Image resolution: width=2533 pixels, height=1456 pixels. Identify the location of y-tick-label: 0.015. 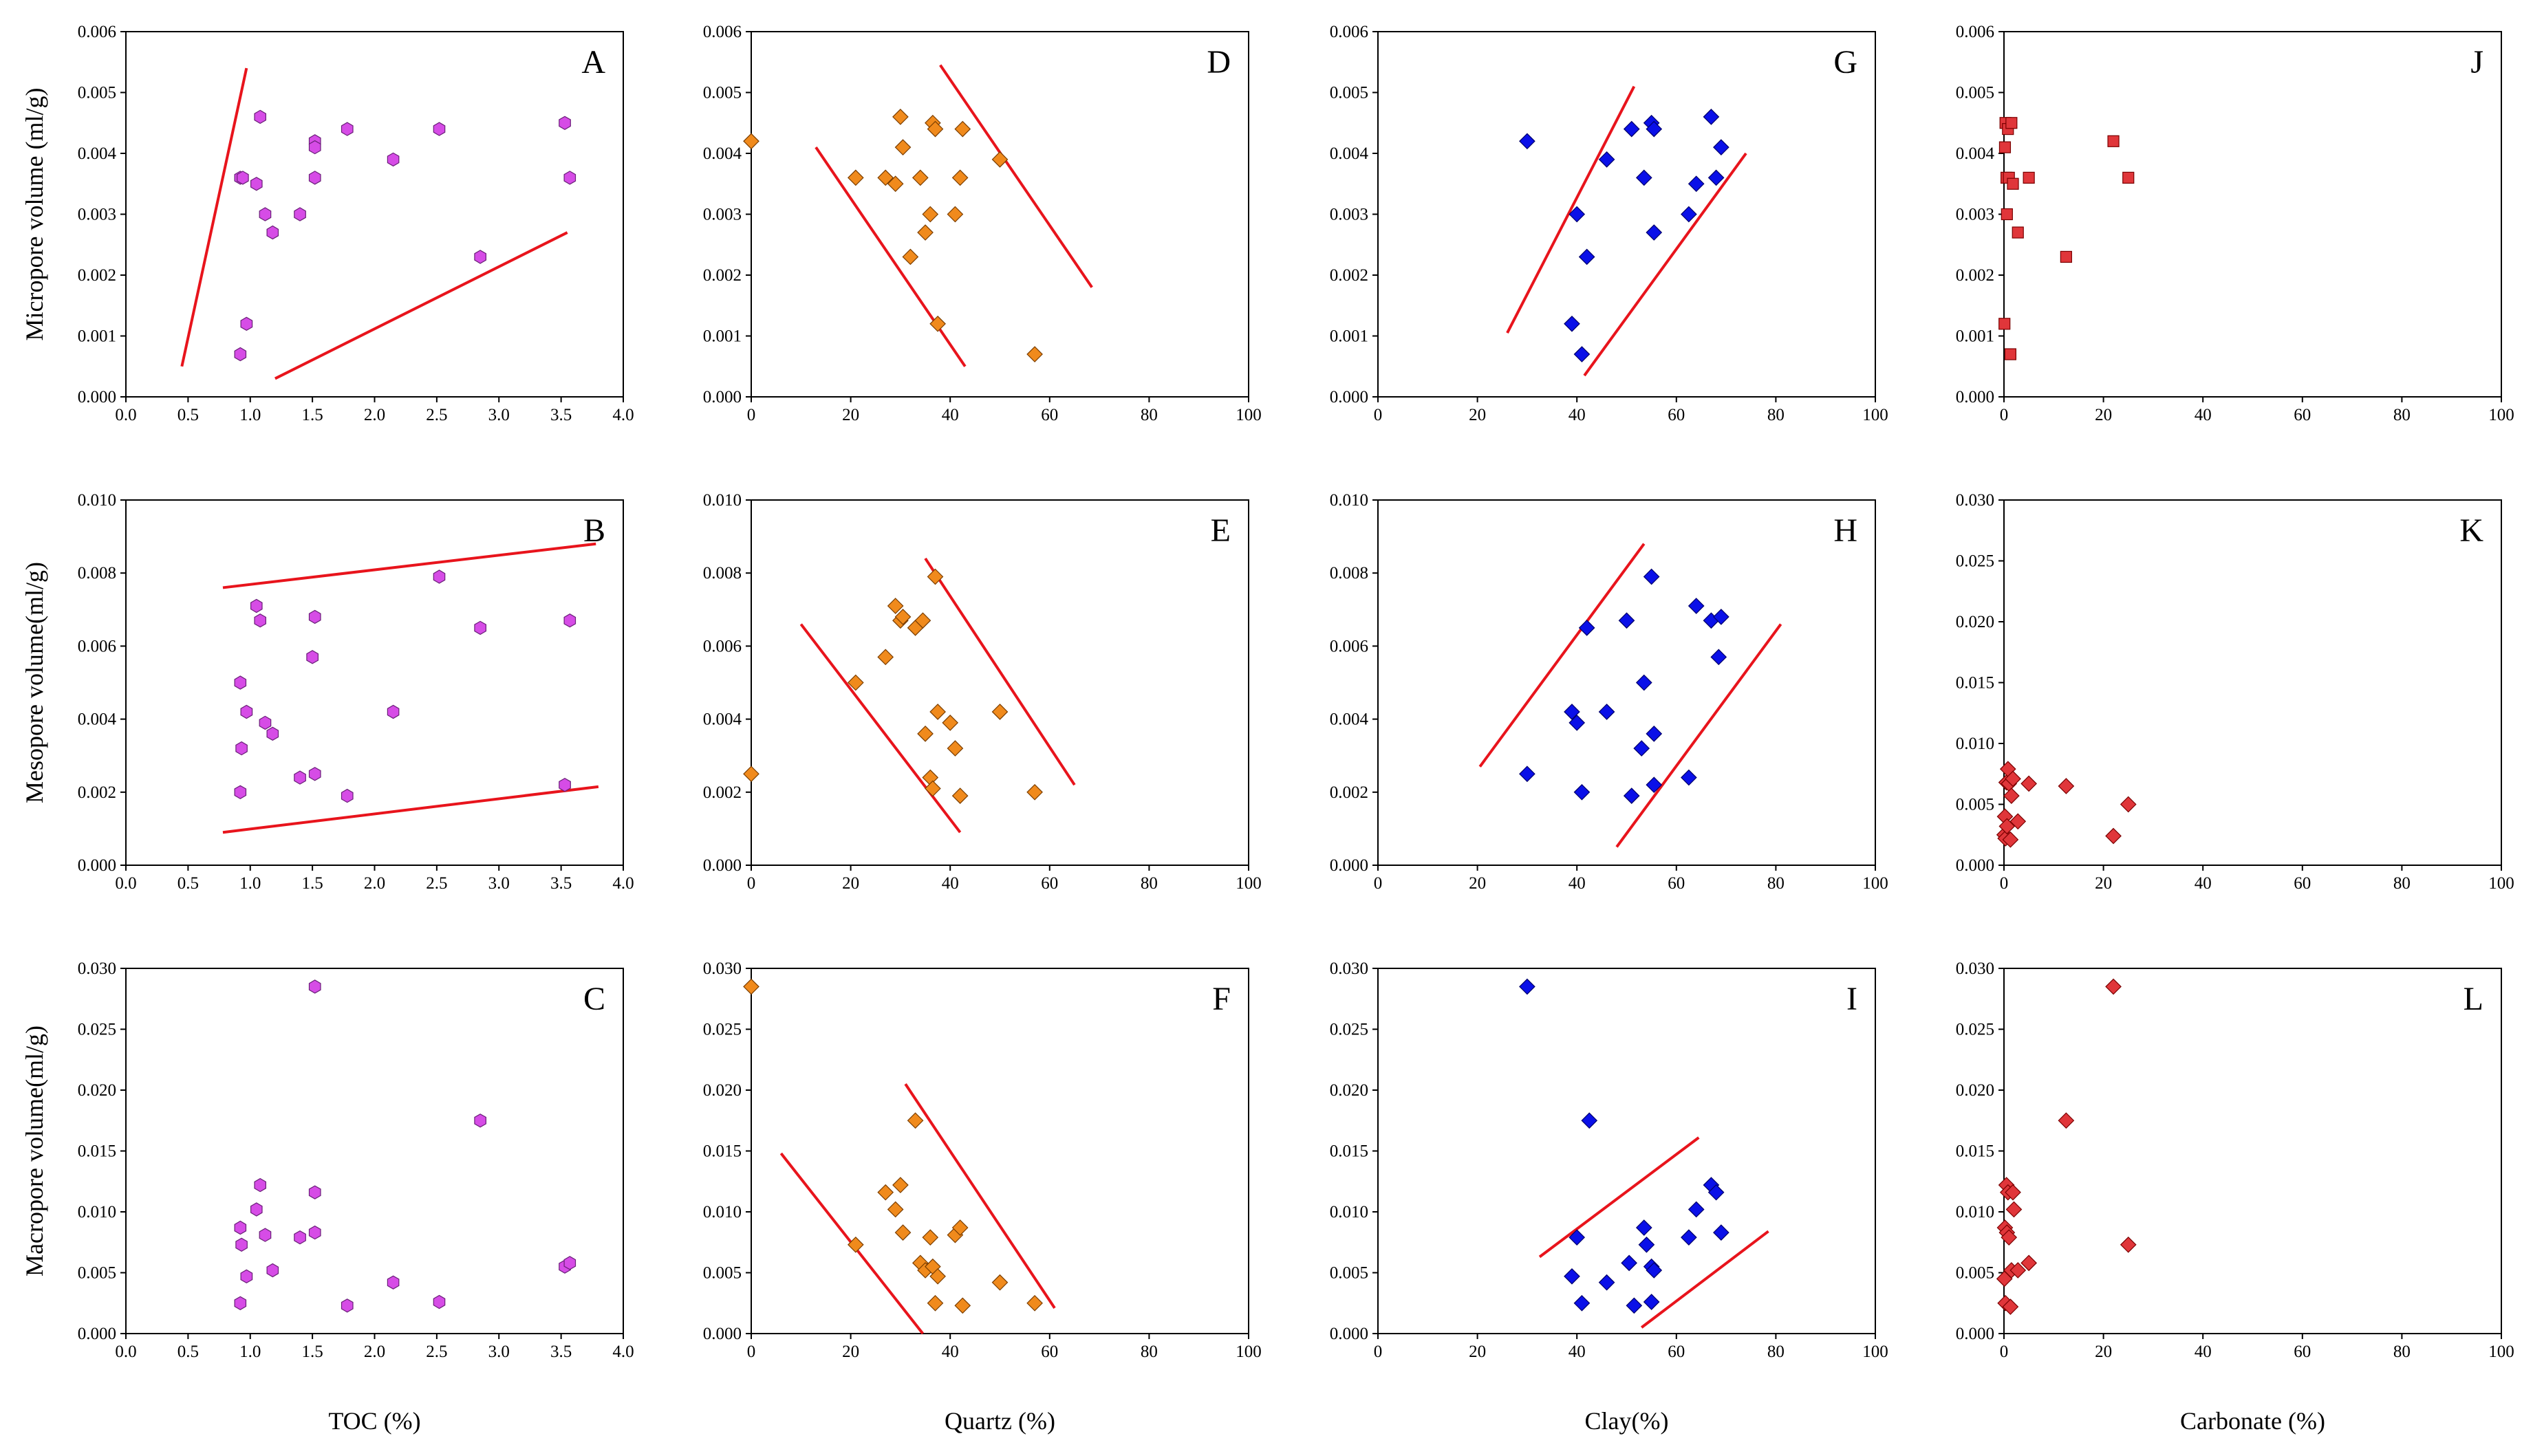
(1975, 683).